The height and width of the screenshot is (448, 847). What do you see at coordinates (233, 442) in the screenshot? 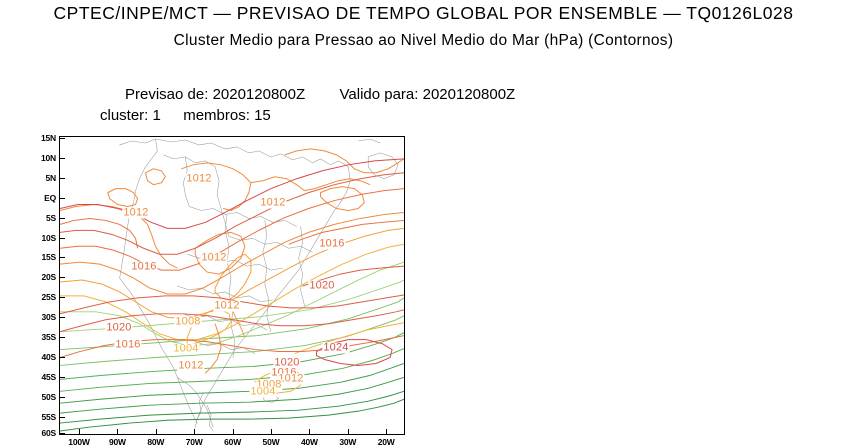
I see `x-label: 60W` at bounding box center [233, 442].